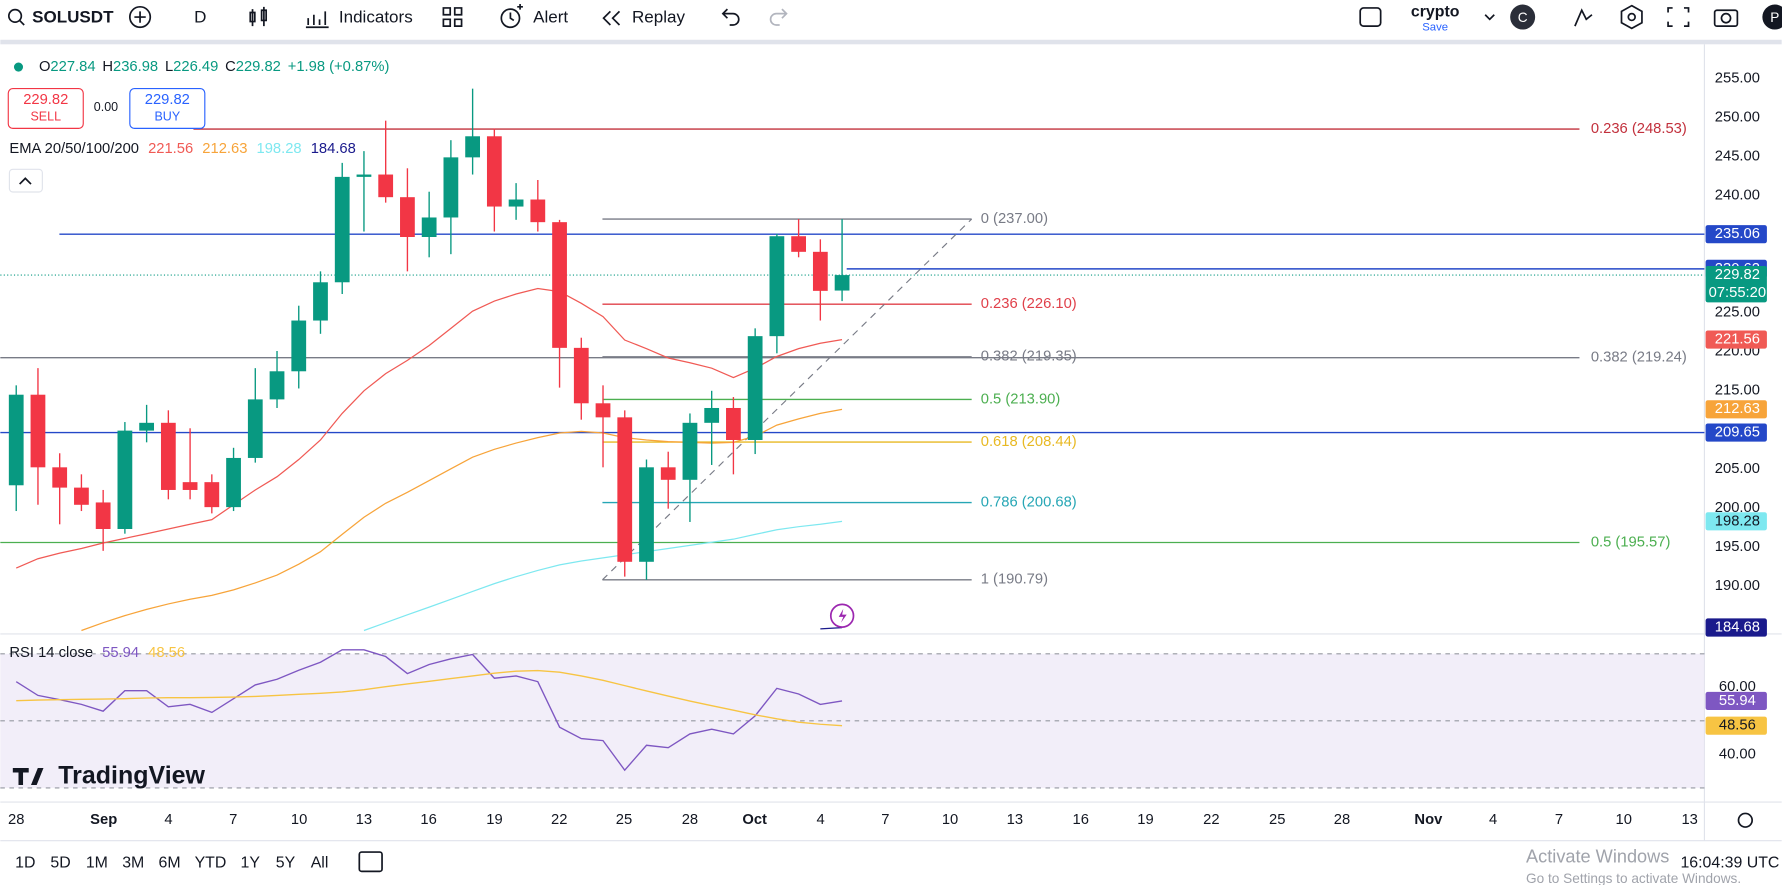 This screenshot has height=885, width=1782. Describe the element at coordinates (1745, 820) in the screenshot. I see `axis-settings-button` at that location.